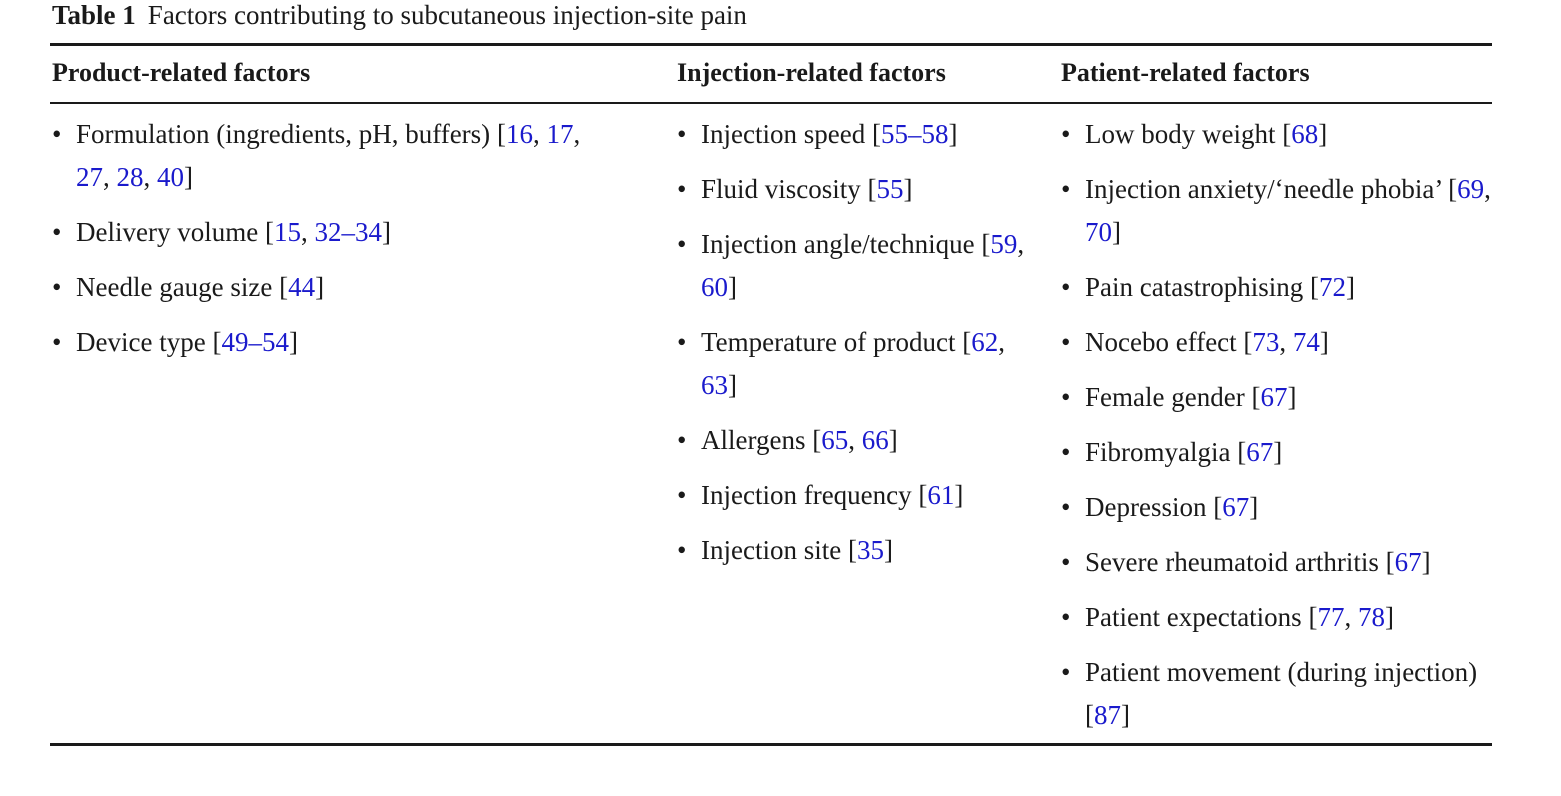 Image resolution: width=1561 pixels, height=796 pixels. What do you see at coordinates (1232, 562) in the screenshot?
I see `factor-text: Severe rheumatoid arthritis` at bounding box center [1232, 562].